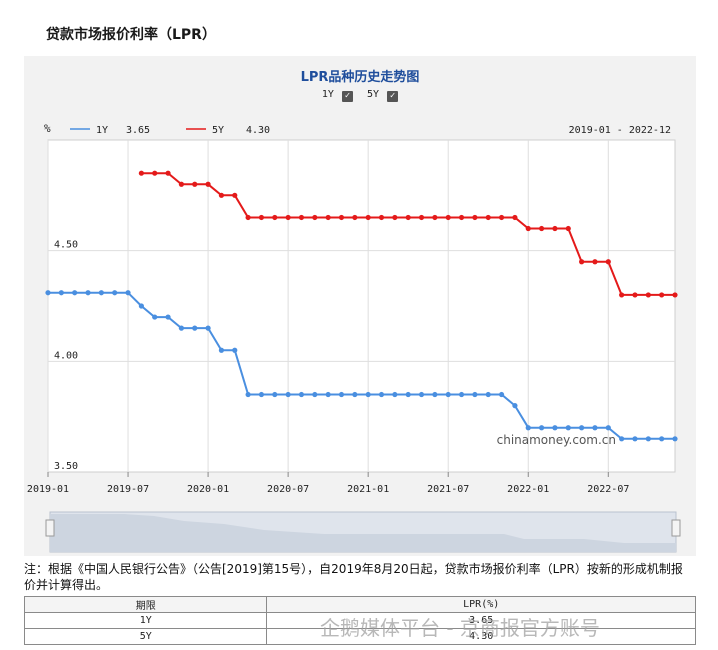  I want to click on range-navigator, so click(363, 532).